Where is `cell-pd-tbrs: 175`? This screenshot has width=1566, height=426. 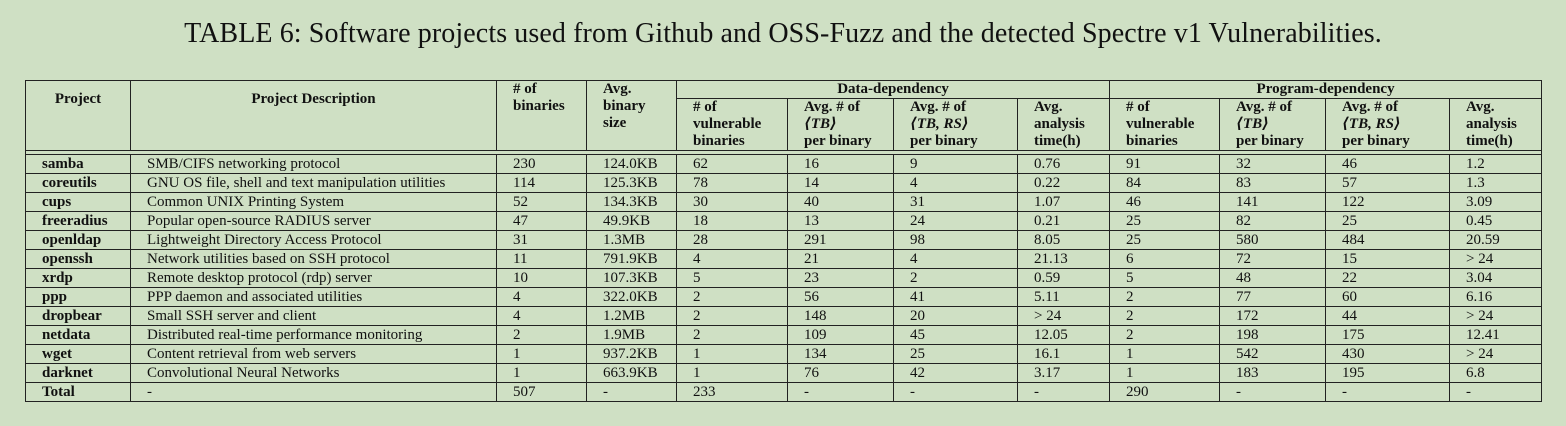
cell-pd-tbrs: 175 is located at coordinates (1388, 335).